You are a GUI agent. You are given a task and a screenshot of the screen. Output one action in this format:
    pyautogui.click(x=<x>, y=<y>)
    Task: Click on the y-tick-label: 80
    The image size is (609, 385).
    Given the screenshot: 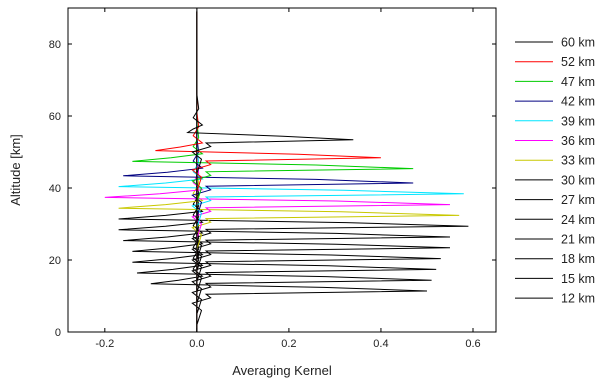 What is the action you would take?
    pyautogui.click(x=55, y=45)
    